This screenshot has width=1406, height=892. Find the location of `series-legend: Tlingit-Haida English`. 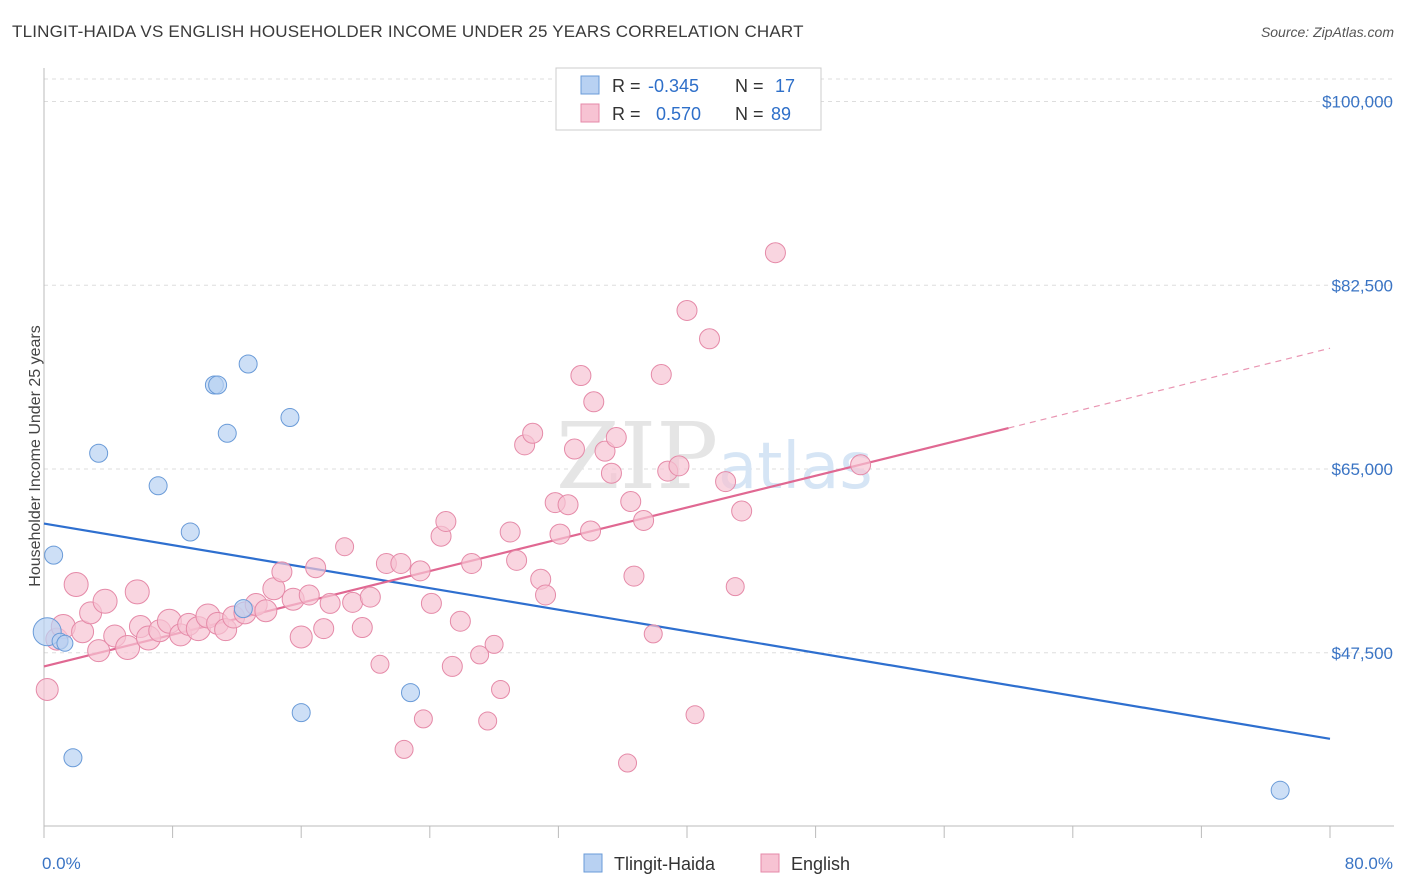

series-legend: Tlingit-Haida English is located at coordinates (716, 863).